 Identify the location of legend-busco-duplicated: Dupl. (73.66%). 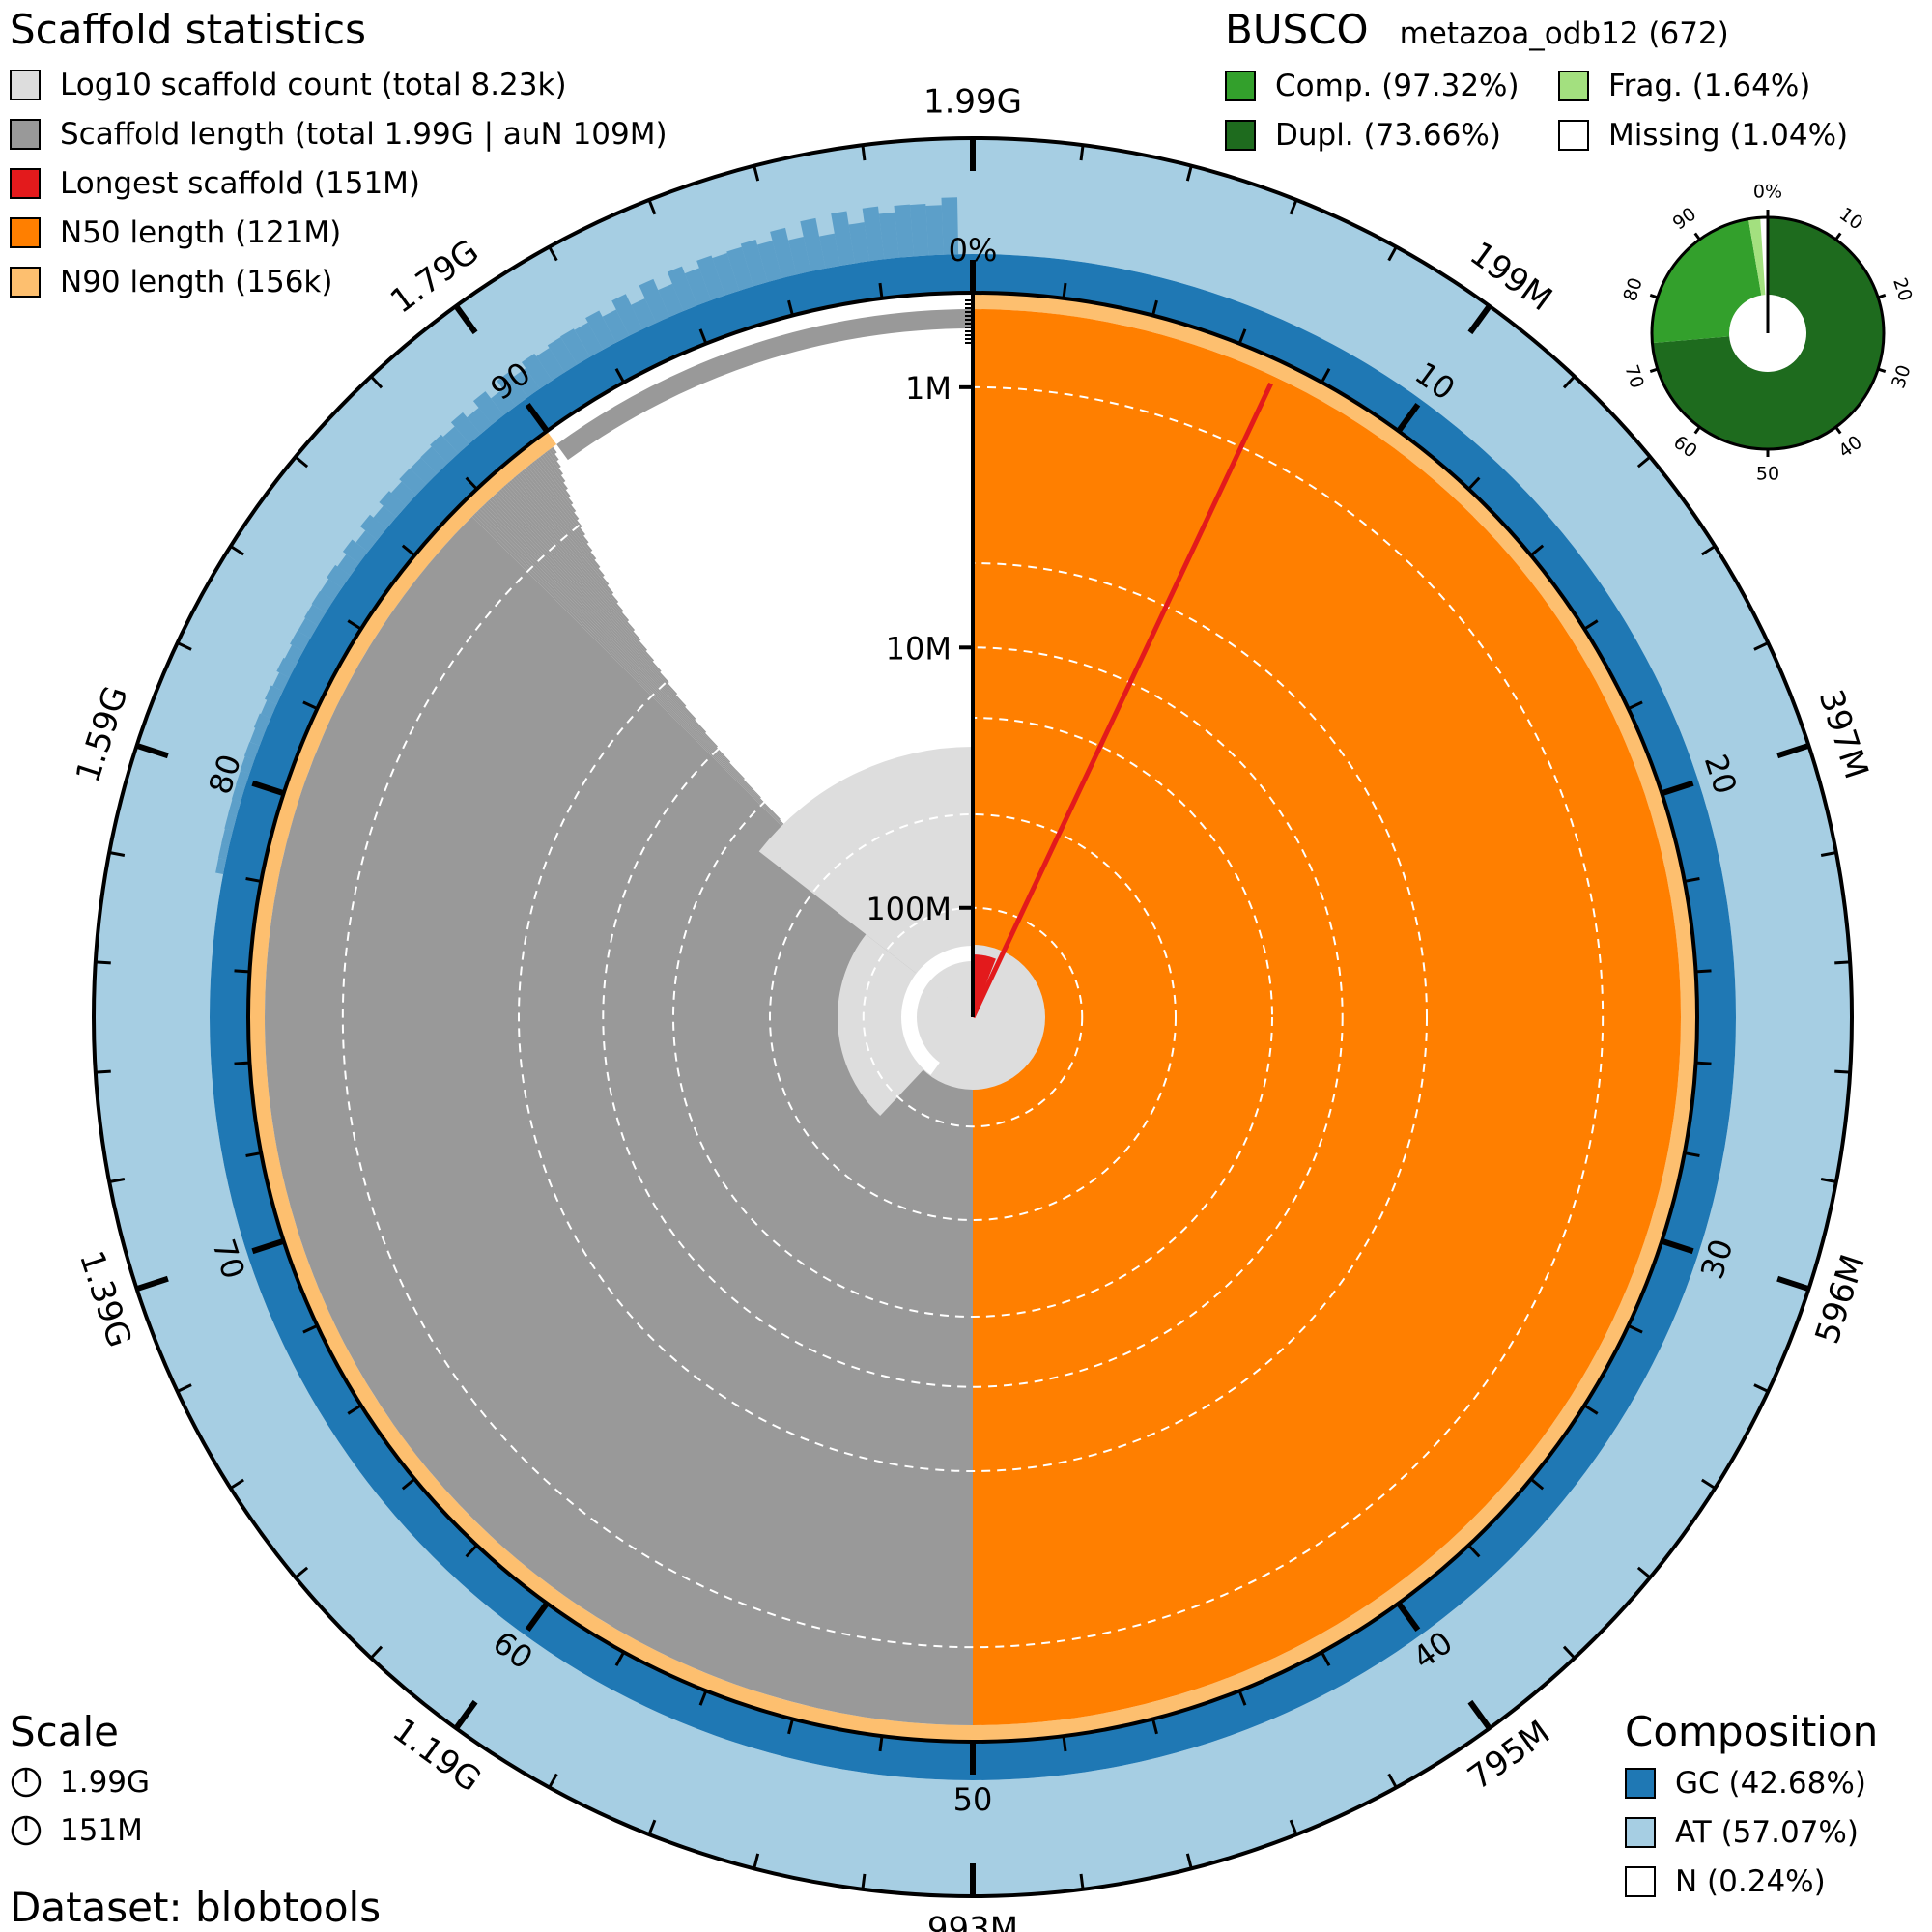
(1391, 134).